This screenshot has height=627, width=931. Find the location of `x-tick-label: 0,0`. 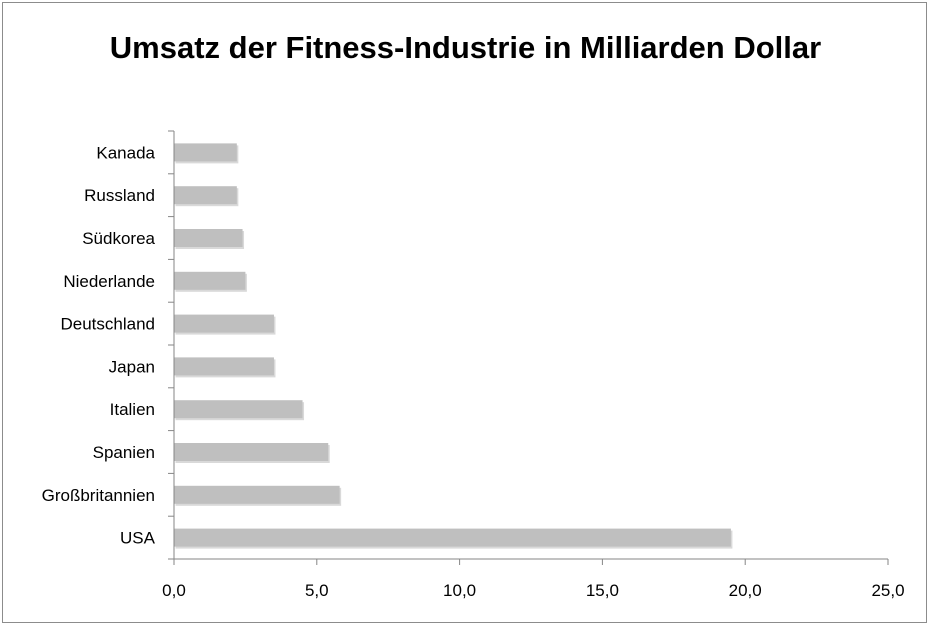

x-tick-label: 0,0 is located at coordinates (174, 590).